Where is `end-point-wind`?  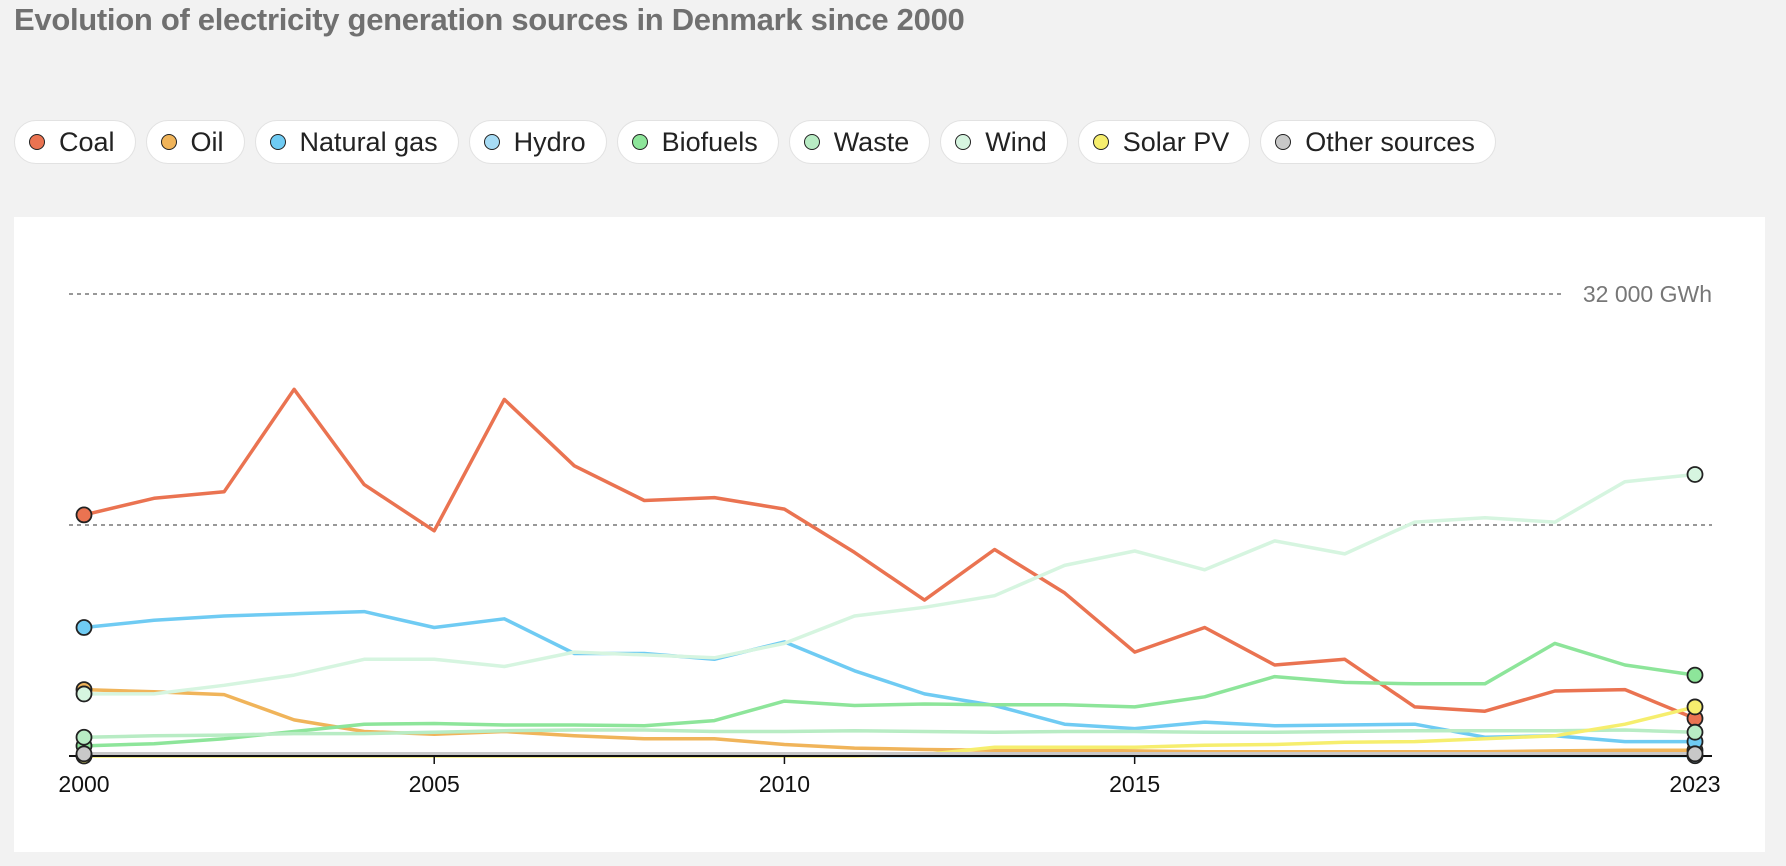
end-point-wind is located at coordinates (1695, 474).